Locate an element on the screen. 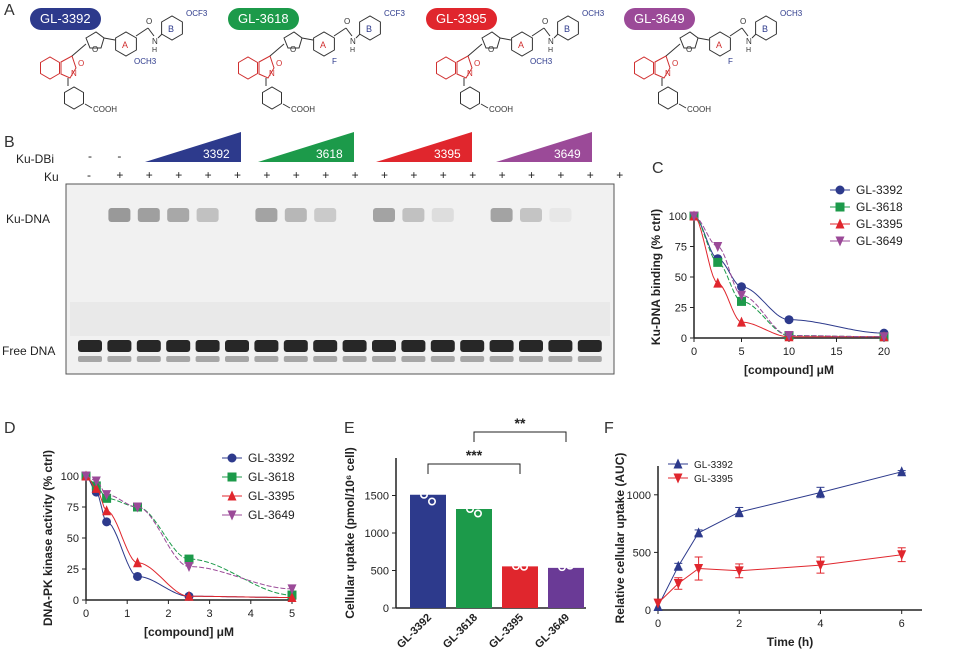 This screenshot has width=962, height=672. significance-bracket is located at coordinates (474, 468).